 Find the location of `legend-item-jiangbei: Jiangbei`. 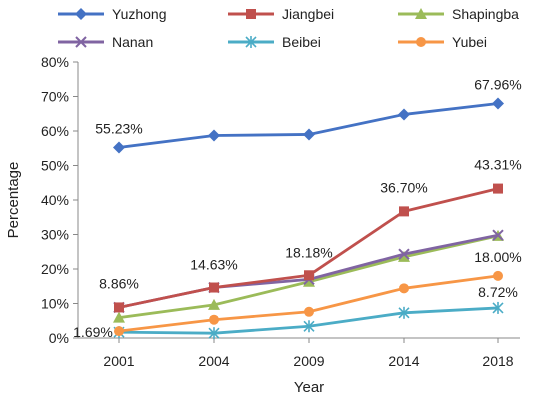

legend-item-jiangbei: Jiangbei is located at coordinates (281, 14).